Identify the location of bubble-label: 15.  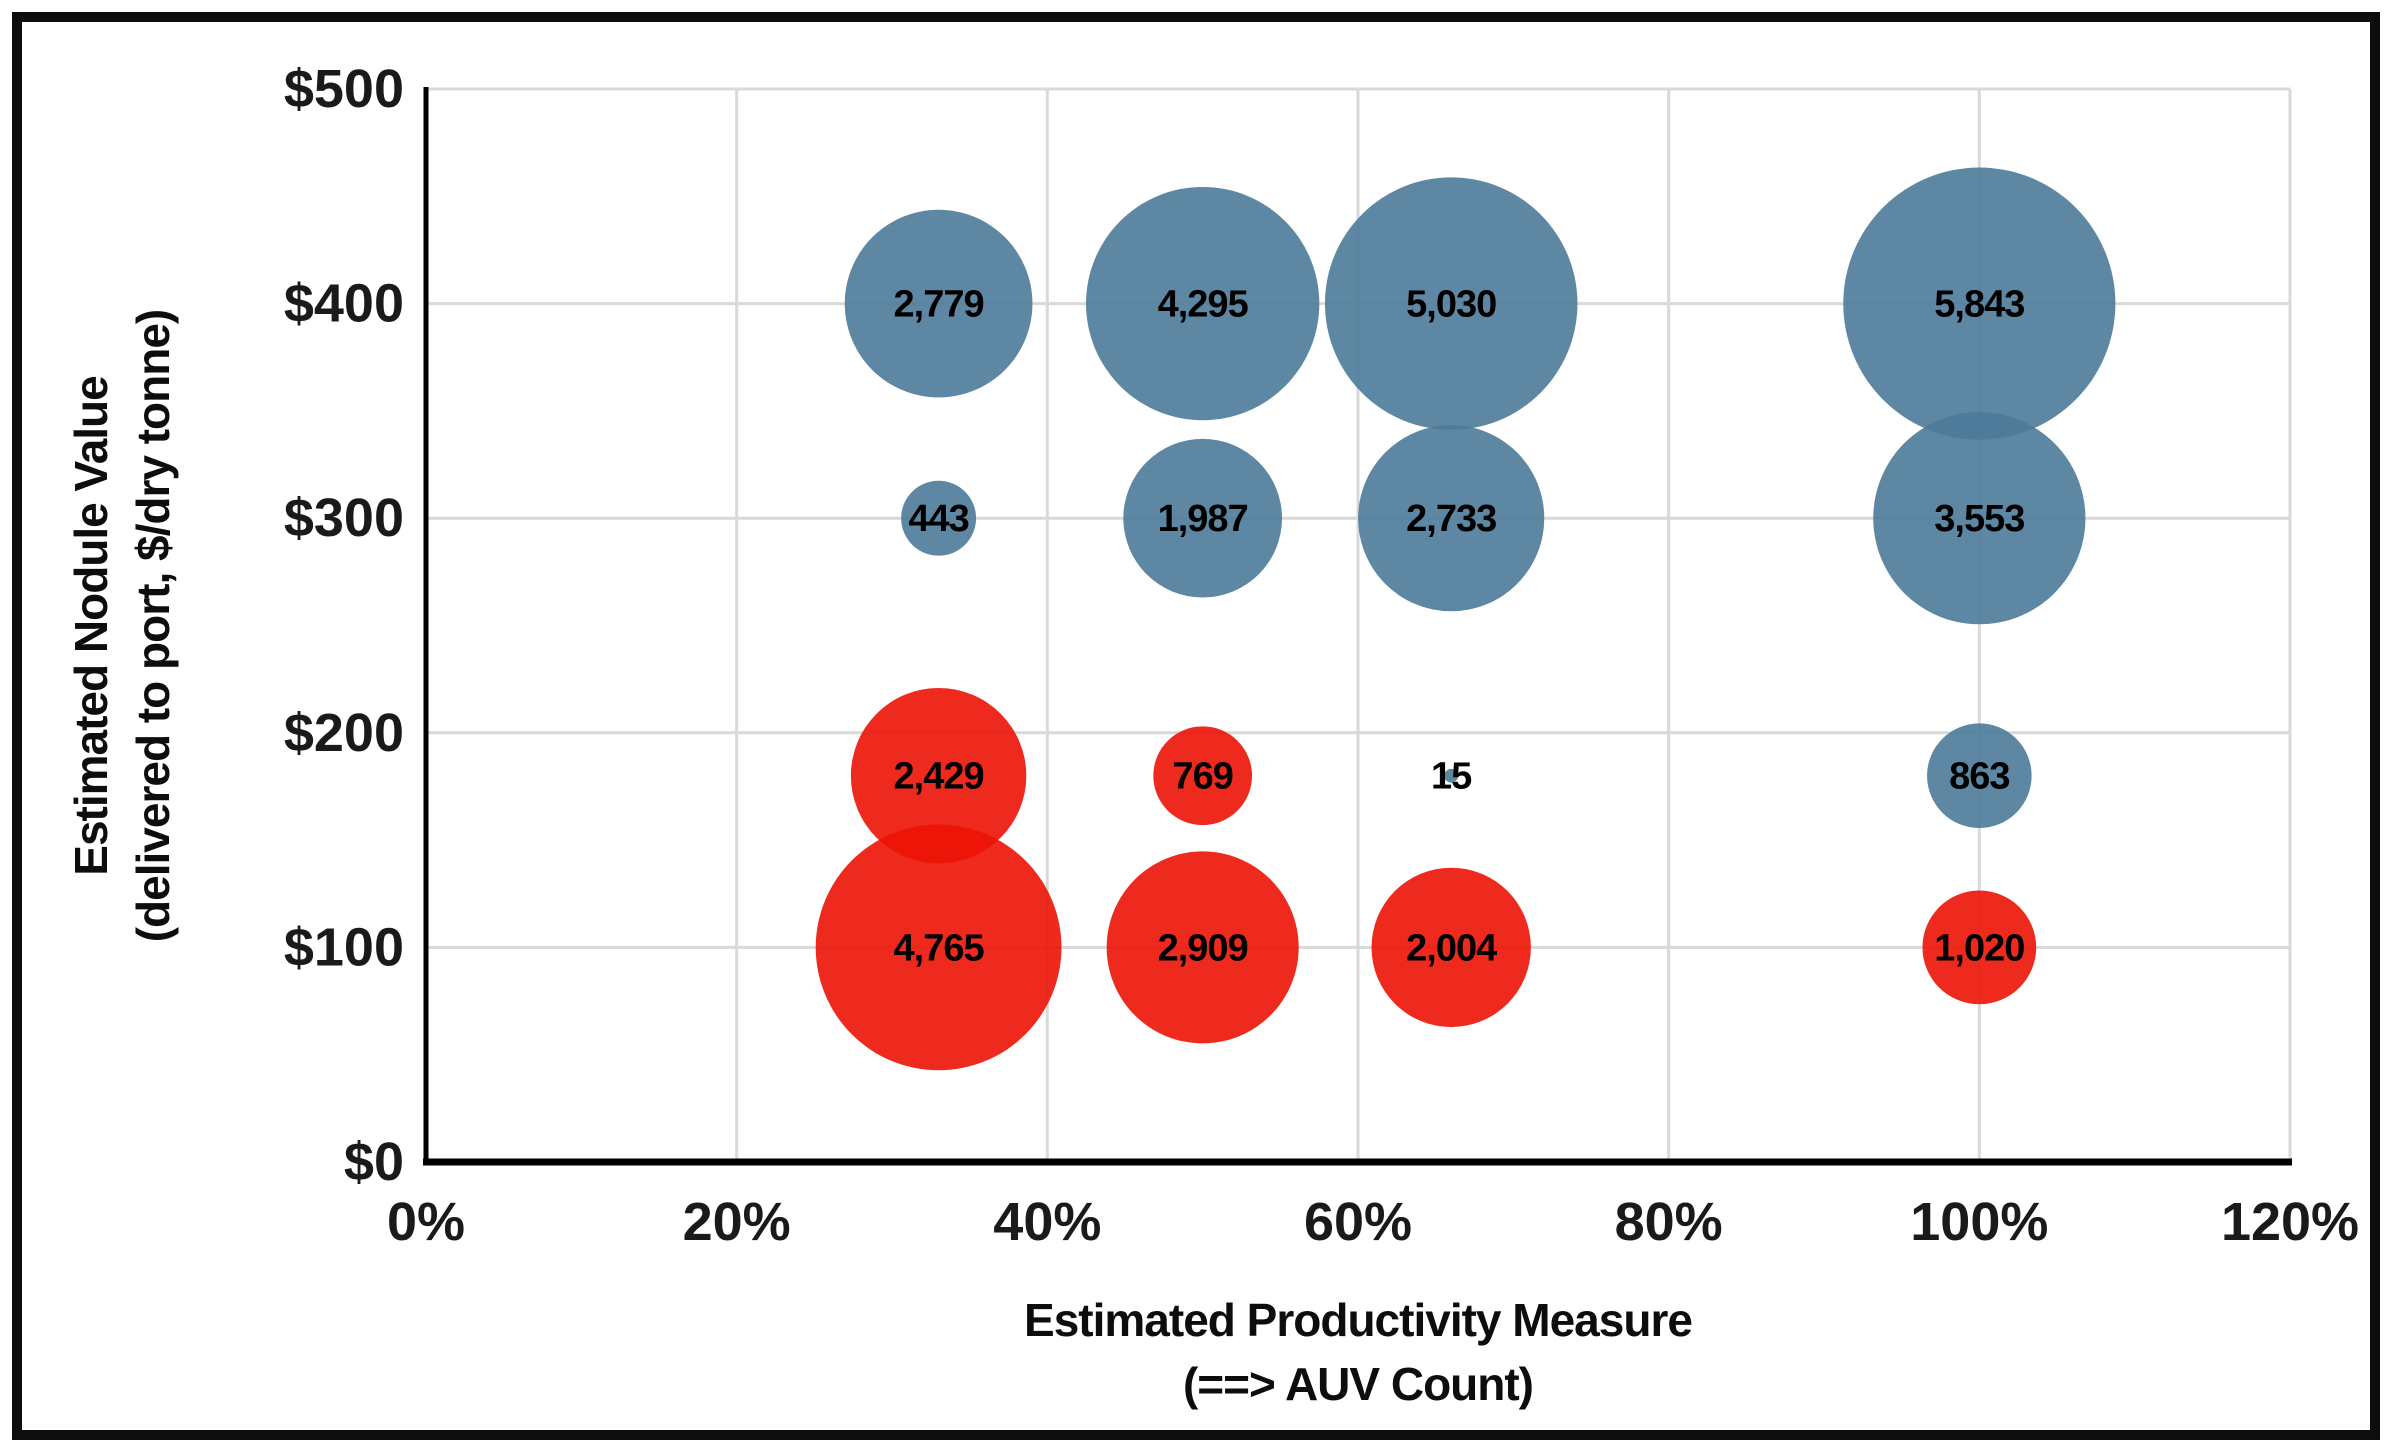
(1451, 777).